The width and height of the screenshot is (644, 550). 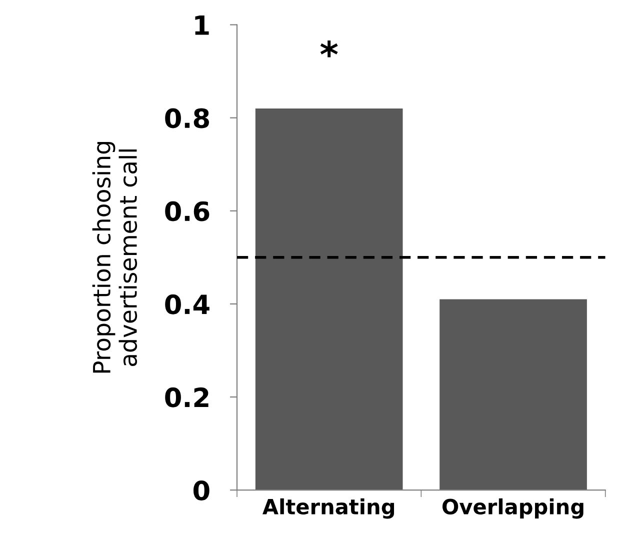 I want to click on annotation: *, so click(x=329, y=49).